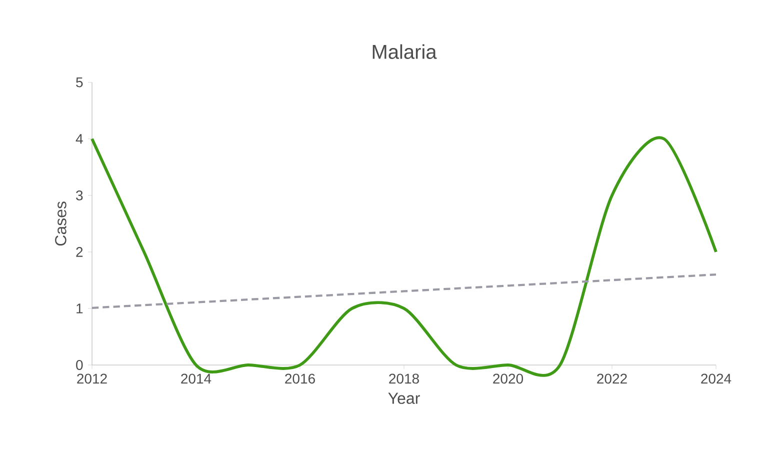 The height and width of the screenshot is (451, 762). What do you see at coordinates (79, 139) in the screenshot?
I see `y-tick-label: 4` at bounding box center [79, 139].